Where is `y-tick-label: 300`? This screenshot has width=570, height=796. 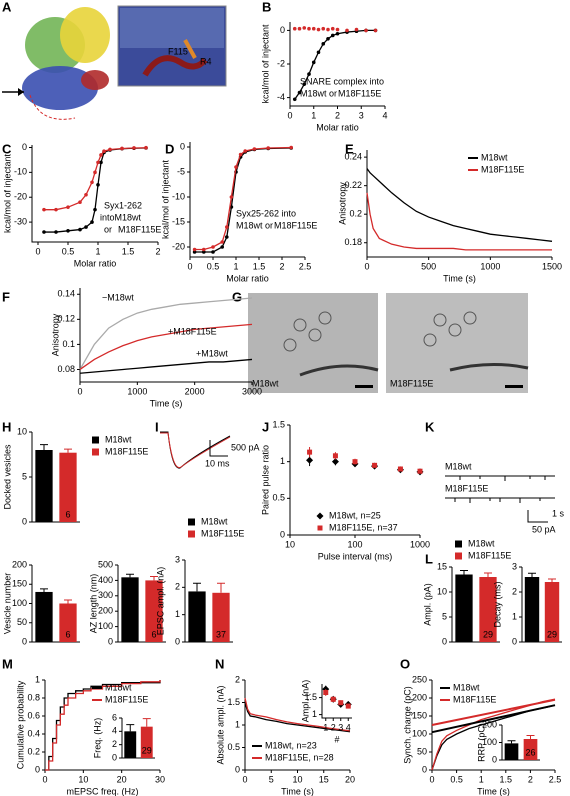 y-tick-label: 300 is located at coordinates (105, 595).